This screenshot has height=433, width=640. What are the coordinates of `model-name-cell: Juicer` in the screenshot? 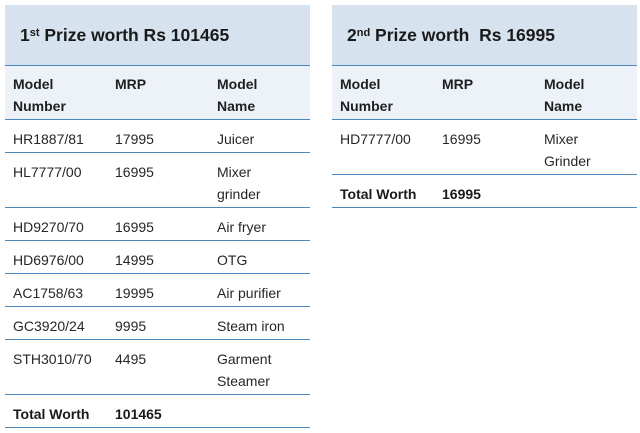 It's located at (236, 139).